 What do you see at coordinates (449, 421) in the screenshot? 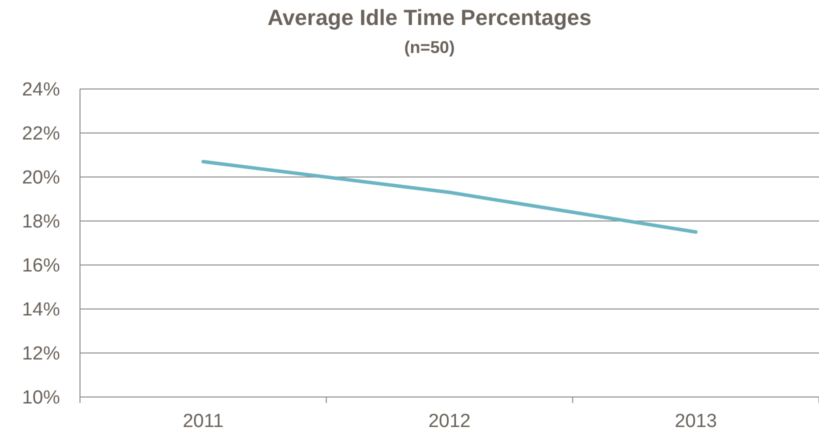
I see `x-tick-label: 2012` at bounding box center [449, 421].